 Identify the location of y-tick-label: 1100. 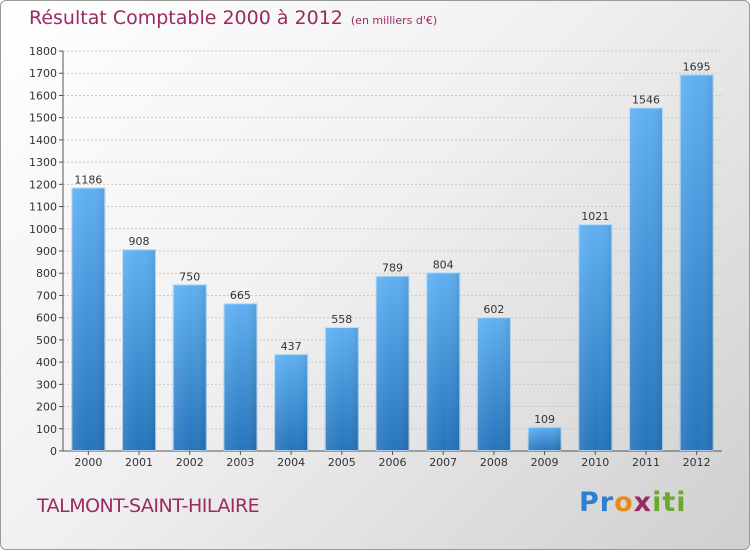
(43, 207).